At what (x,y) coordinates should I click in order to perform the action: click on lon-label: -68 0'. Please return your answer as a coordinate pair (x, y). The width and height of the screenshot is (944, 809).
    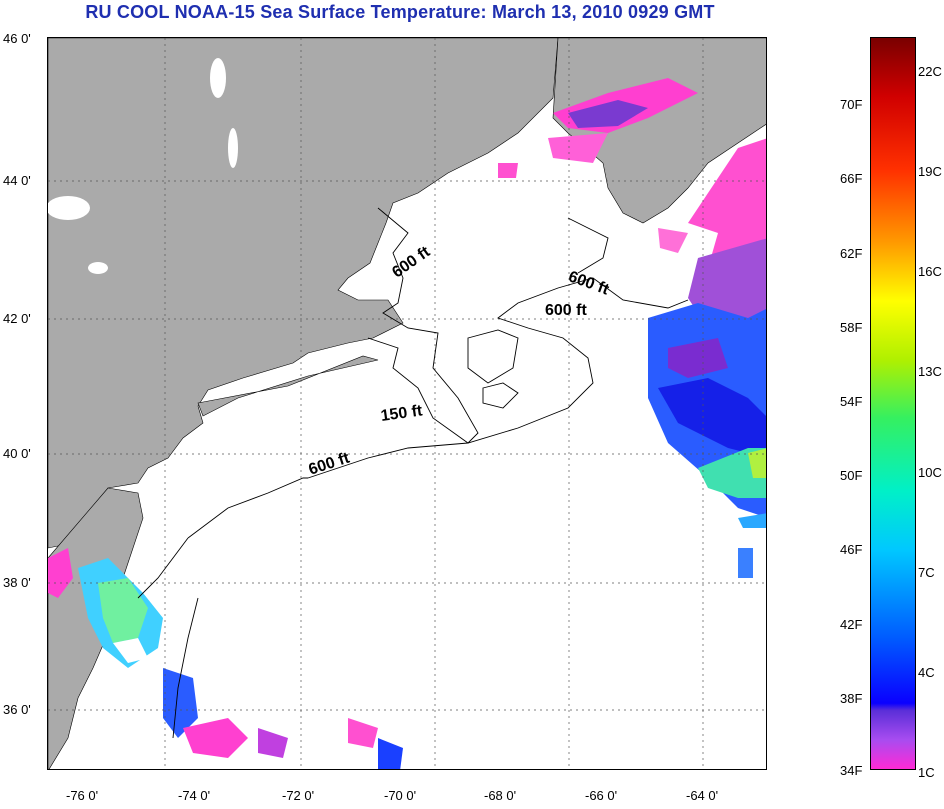
    Looking at the image, I should click on (500, 795).